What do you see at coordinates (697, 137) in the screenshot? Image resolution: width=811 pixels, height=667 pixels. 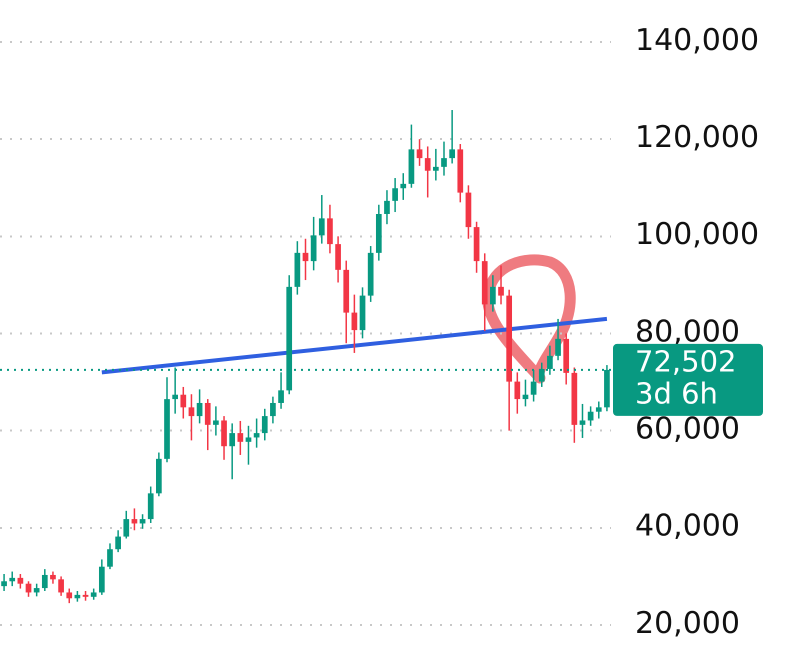 I see `y-tick-label: 120,000` at bounding box center [697, 137].